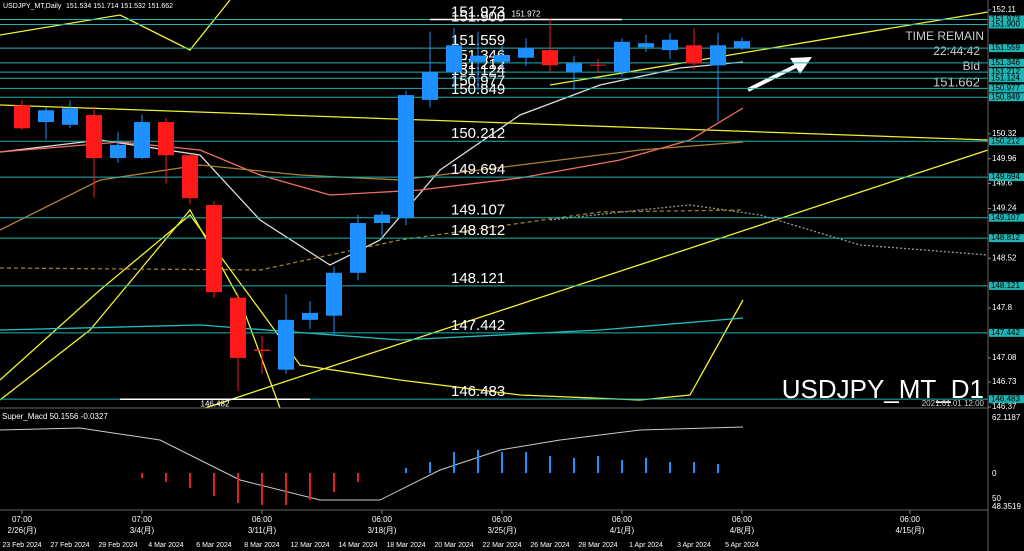 The image size is (1024, 551). I want to click on x-tick-label: 14 Mar 2024, so click(357, 545).